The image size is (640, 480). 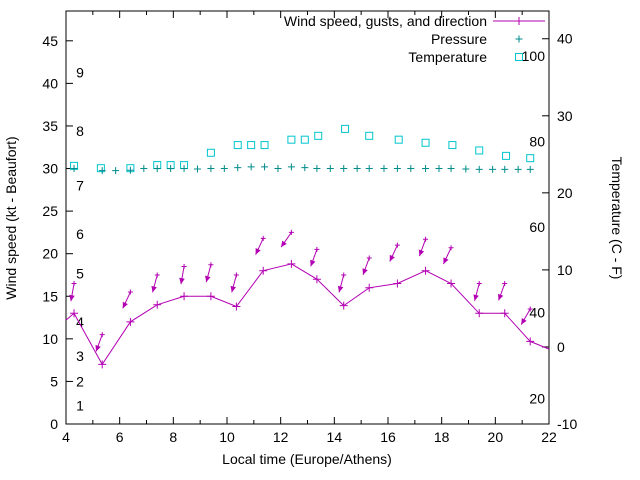 What do you see at coordinates (496, 437) in the screenshot?
I see `x-tick-label: 20` at bounding box center [496, 437].